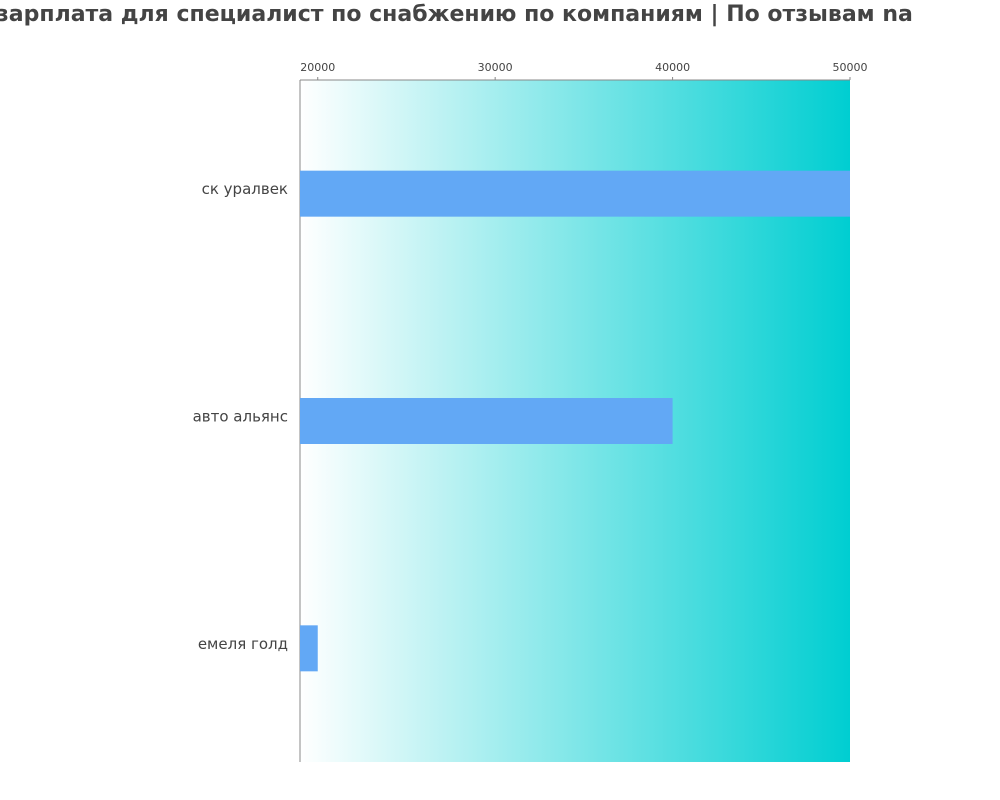  I want to click on y-tick-label: емеля голд, so click(243, 644).